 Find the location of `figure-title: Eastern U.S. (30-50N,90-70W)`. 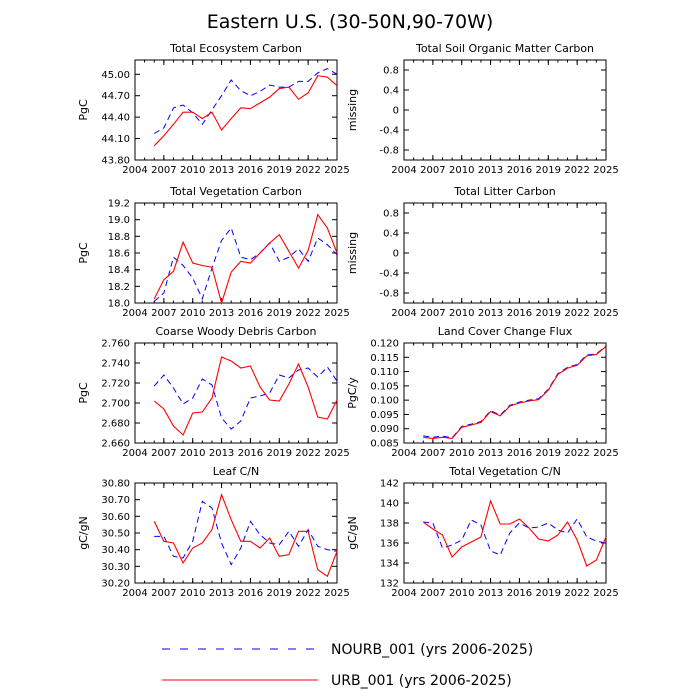

figure-title: Eastern U.S. (30-50N,90-70W) is located at coordinates (350, 22).